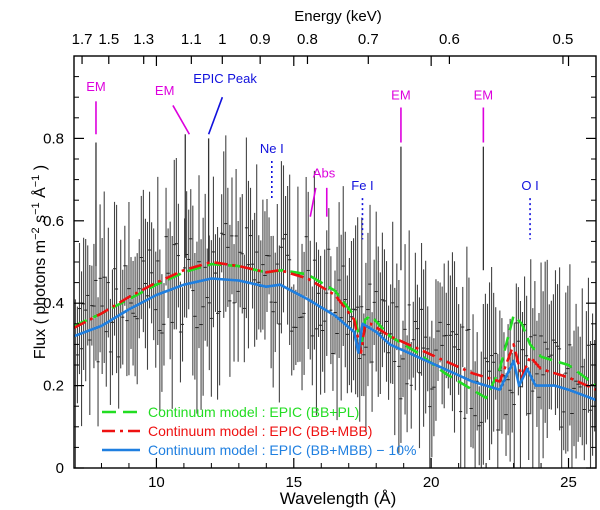 Image resolution: width=600 pixels, height=510 pixels. Describe the element at coordinates (338, 16) in the screenshot. I see `top-axis-label: Energy (keV)` at that location.